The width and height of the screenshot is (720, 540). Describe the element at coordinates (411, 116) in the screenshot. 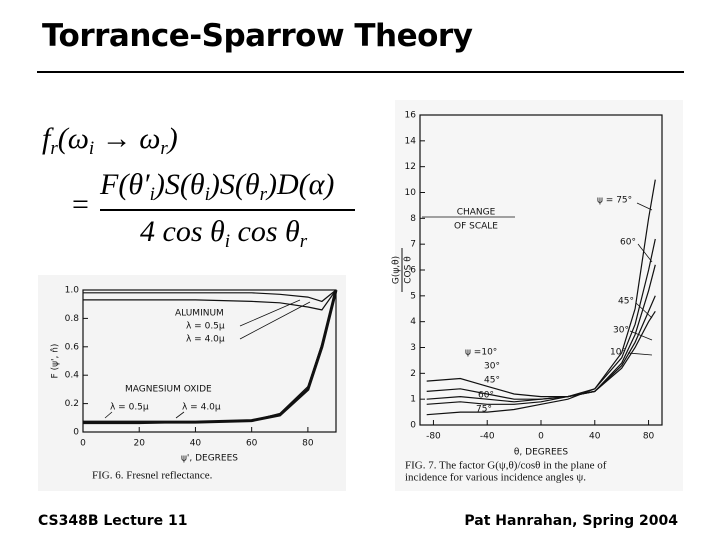

I see `y-tick-label: 16` at that location.